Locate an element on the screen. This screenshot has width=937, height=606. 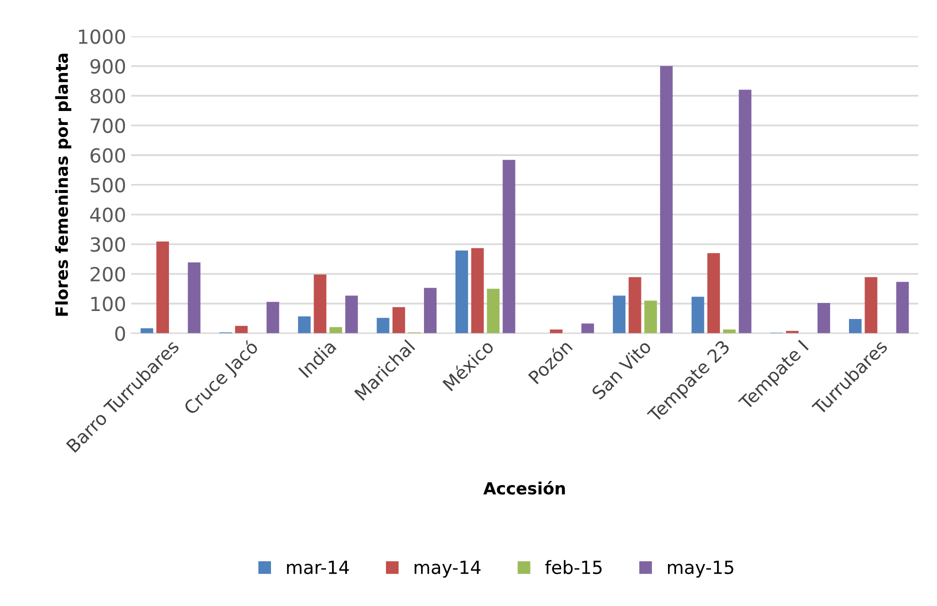
y-tick-label: 200 is located at coordinates (108, 274).